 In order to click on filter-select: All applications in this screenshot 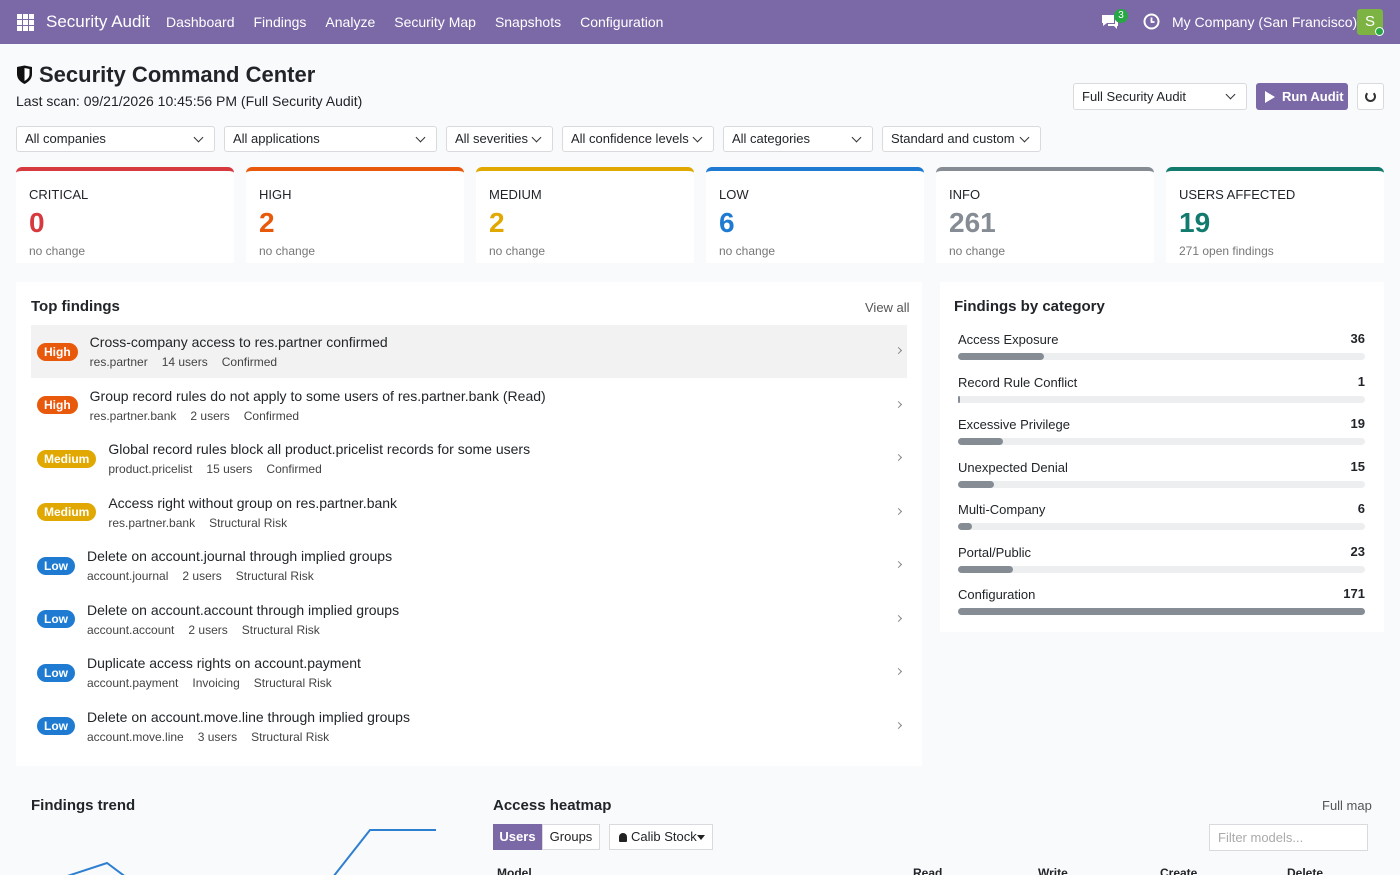, I will do `click(330, 139)`.